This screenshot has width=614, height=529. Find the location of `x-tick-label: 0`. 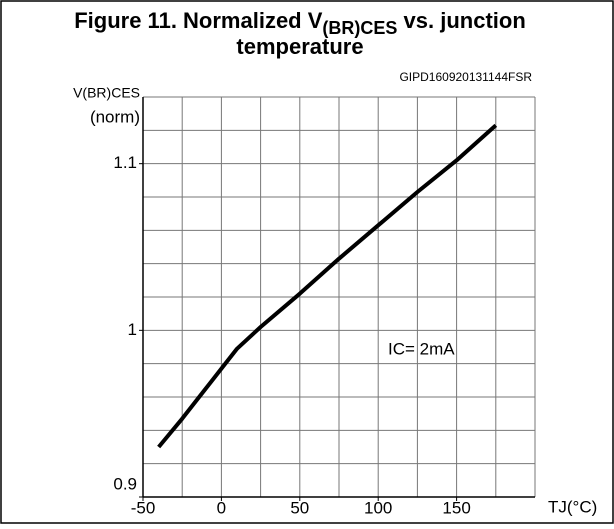

x-tick-label: 0 is located at coordinates (221, 507).